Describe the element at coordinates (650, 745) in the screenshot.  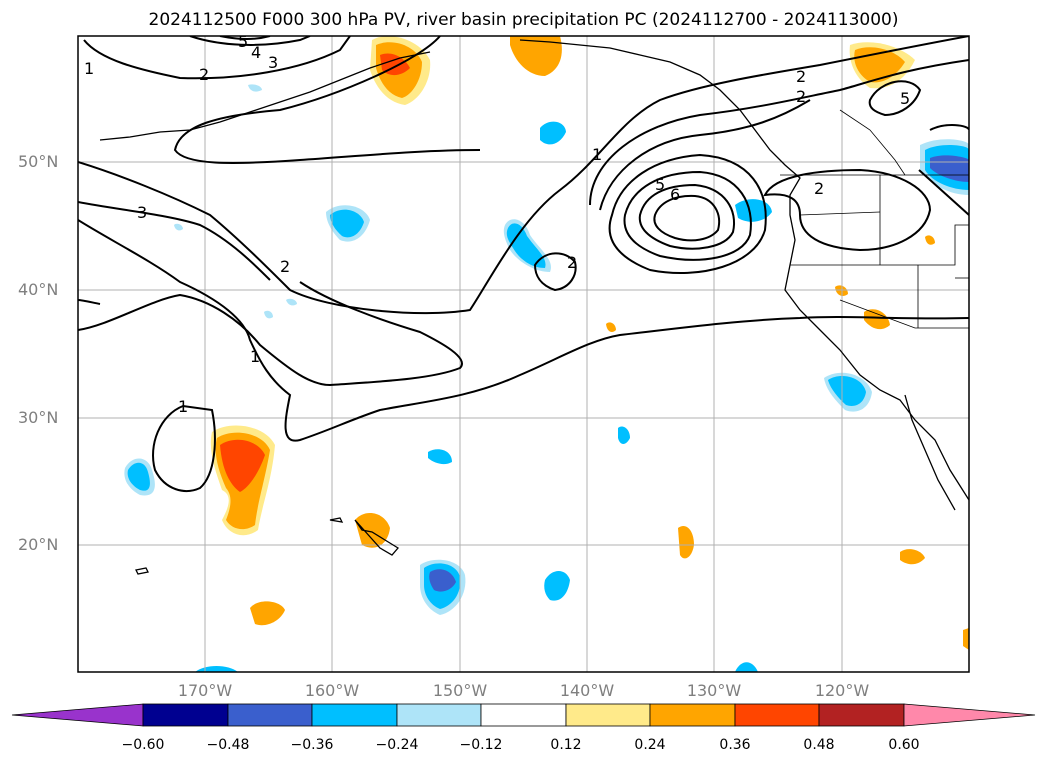
I see `colorbar-tick: 0.24` at that location.